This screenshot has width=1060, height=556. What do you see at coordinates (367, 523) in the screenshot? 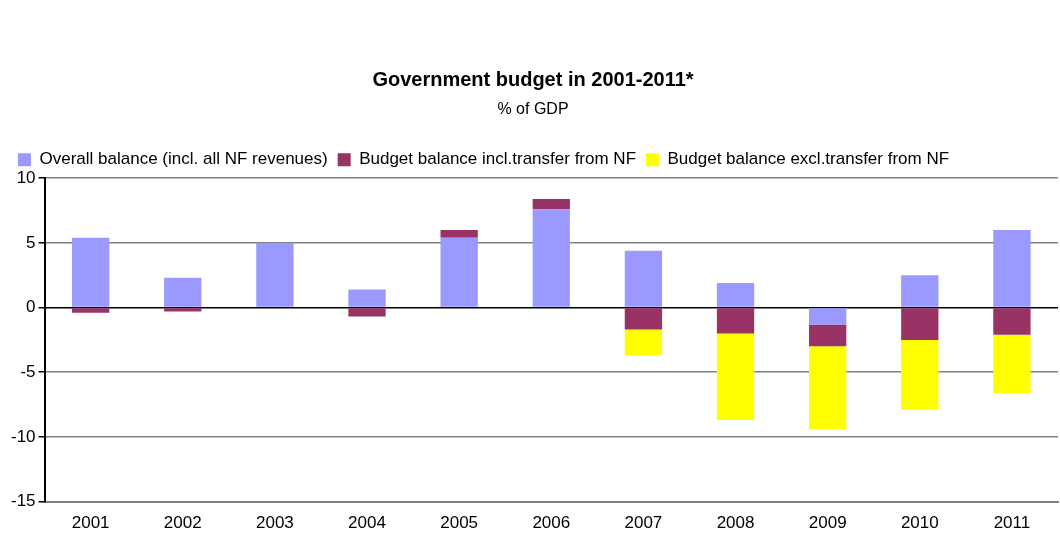
I see `x-tick-label: 2004` at bounding box center [367, 523].